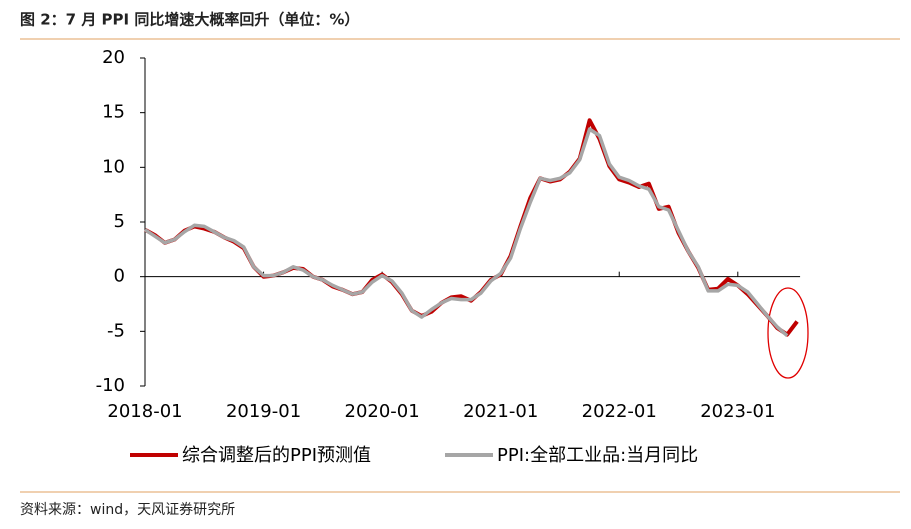 The image size is (911, 529). I want to click on legend-label: 综合调整后的PPI预测值, so click(276, 455).